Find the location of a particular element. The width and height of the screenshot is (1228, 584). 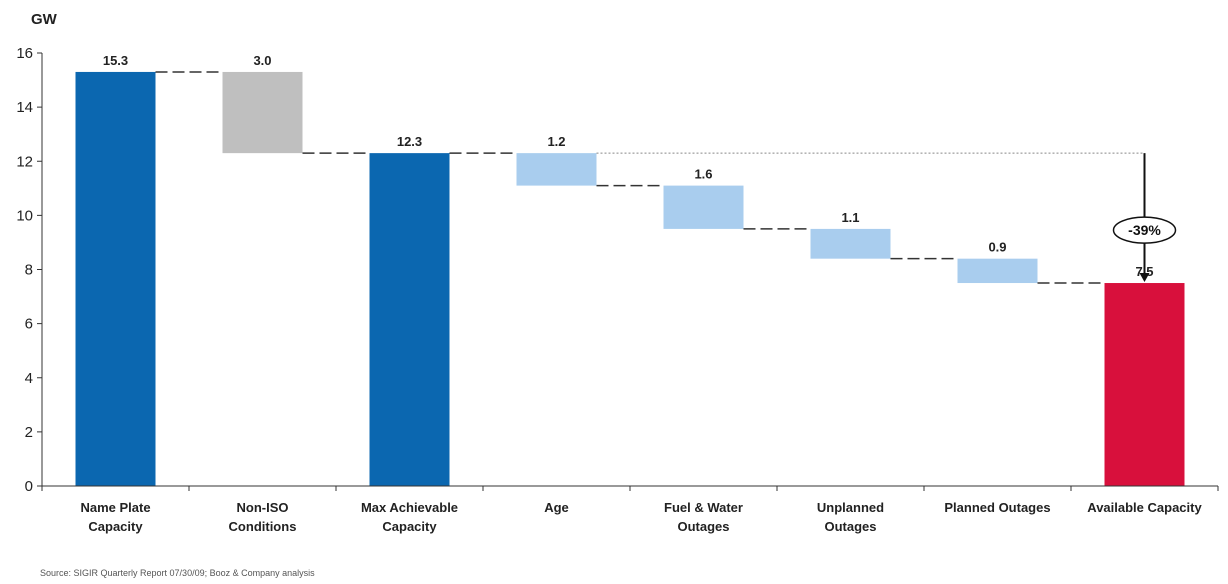

category-label: Name Plate is located at coordinates (115, 507).